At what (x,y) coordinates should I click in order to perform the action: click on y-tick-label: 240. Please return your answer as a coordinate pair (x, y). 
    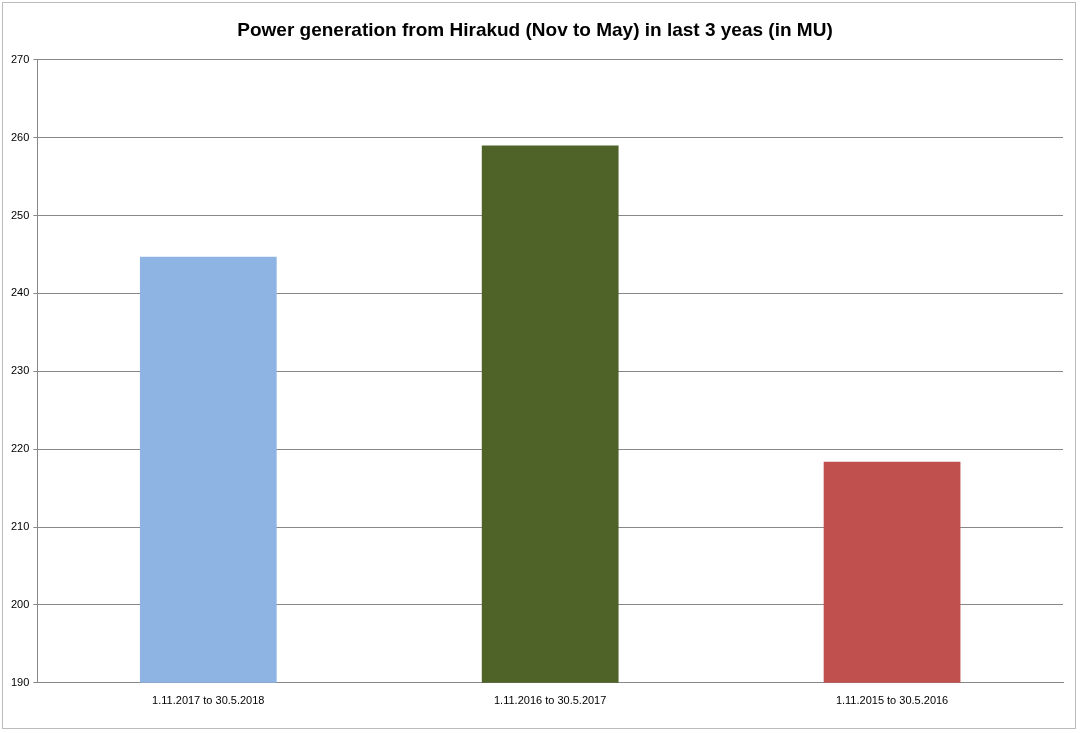
    Looking at the image, I should click on (20, 292).